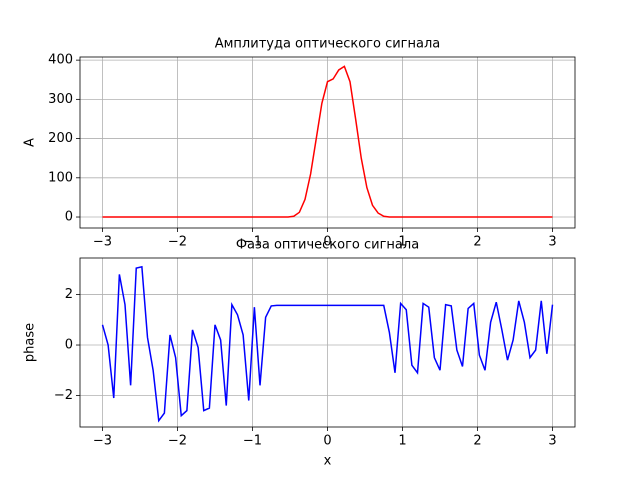 This screenshot has height=480, width=640. What do you see at coordinates (30, 142) in the screenshot?
I see `y-axis-label: A` at bounding box center [30, 142].